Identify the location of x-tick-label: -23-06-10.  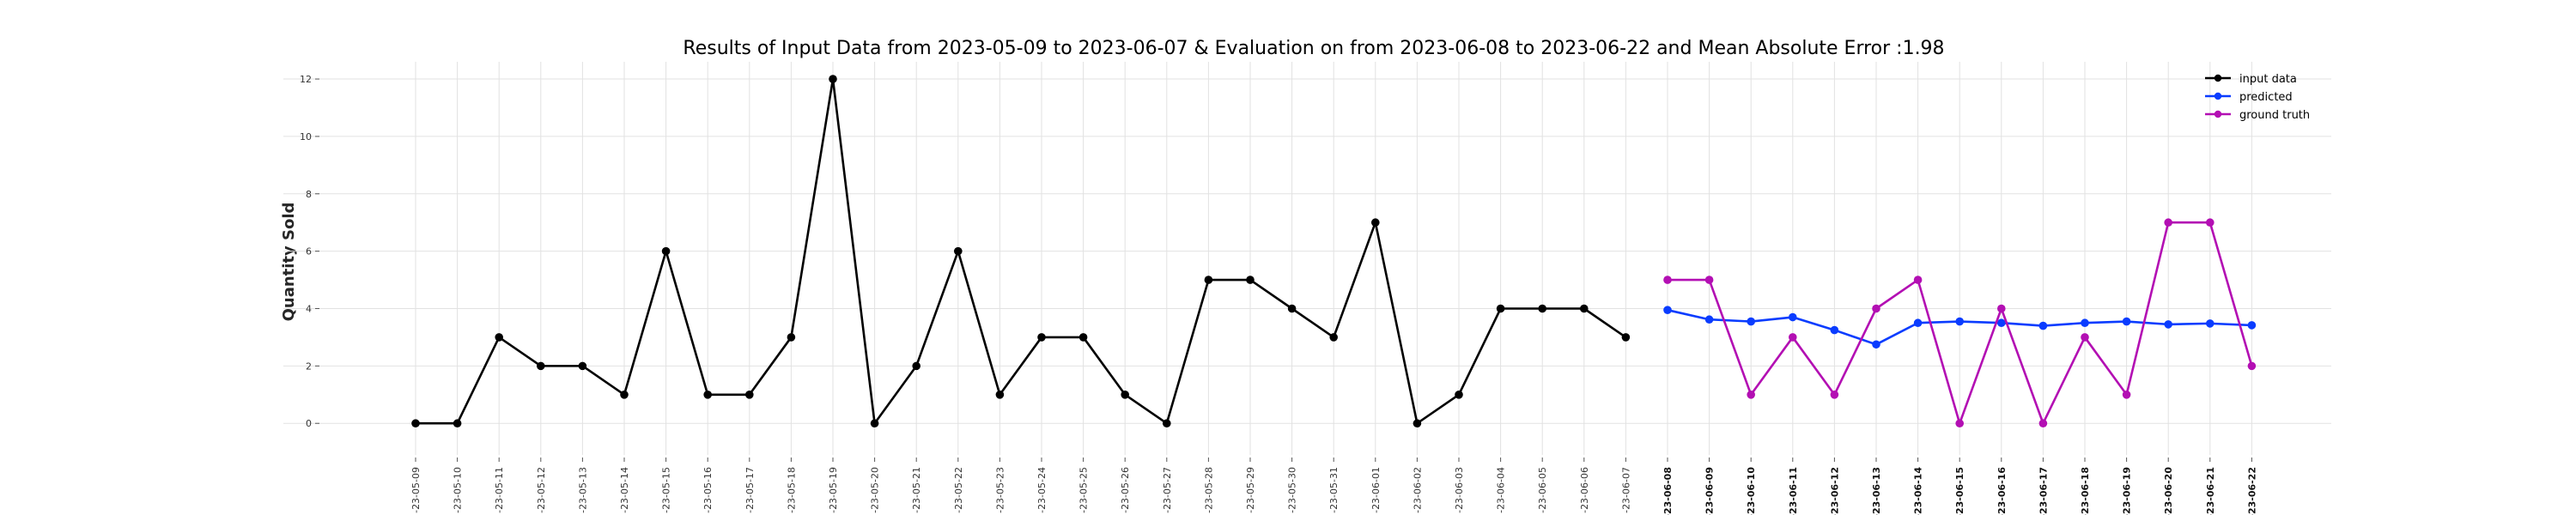
(1751, 491).